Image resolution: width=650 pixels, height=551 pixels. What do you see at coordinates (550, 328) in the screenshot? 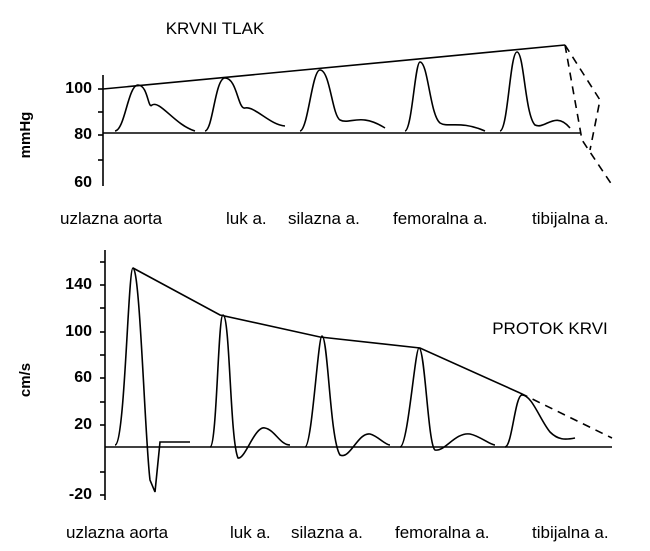
I see `flow-title: PROTOK KRVI` at bounding box center [550, 328].